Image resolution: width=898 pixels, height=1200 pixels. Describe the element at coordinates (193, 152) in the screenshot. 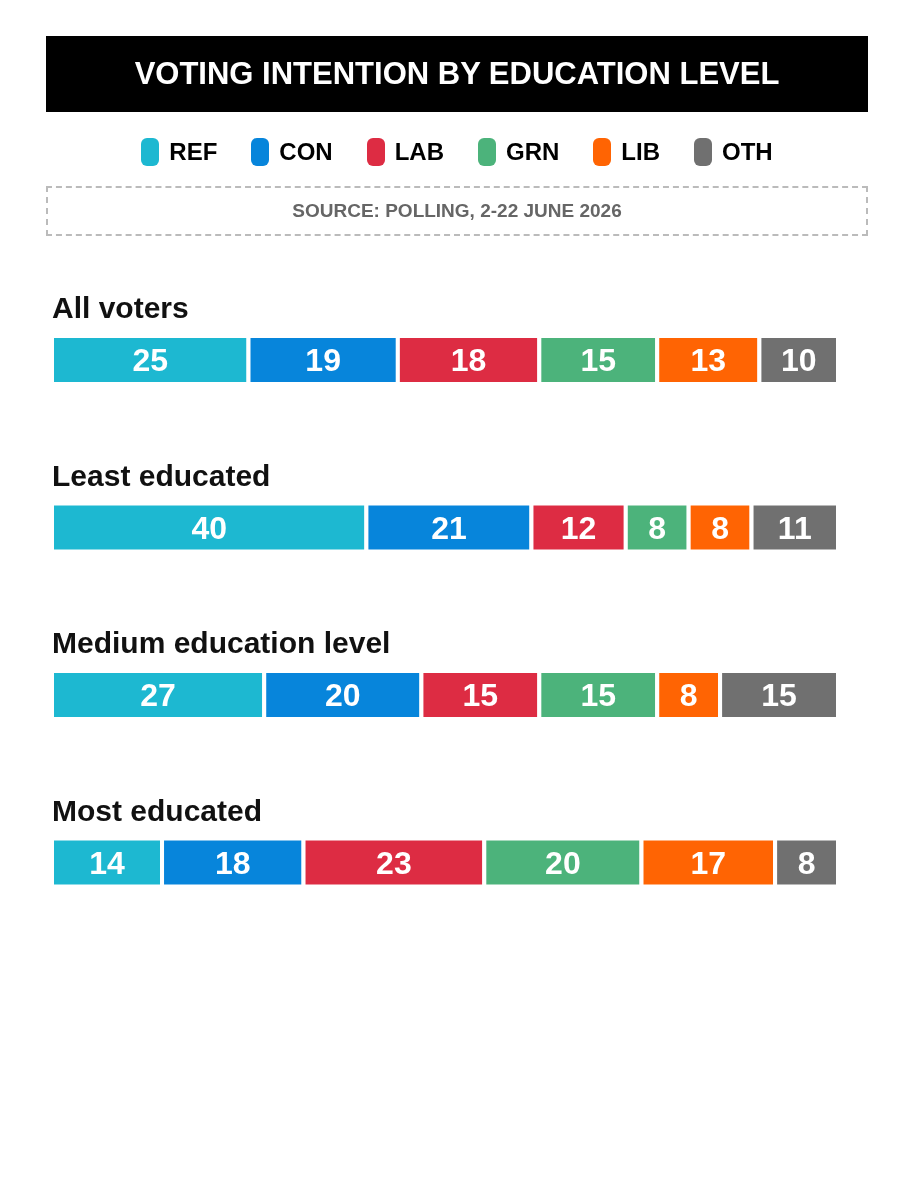

I see `legend-label: REF` at that location.